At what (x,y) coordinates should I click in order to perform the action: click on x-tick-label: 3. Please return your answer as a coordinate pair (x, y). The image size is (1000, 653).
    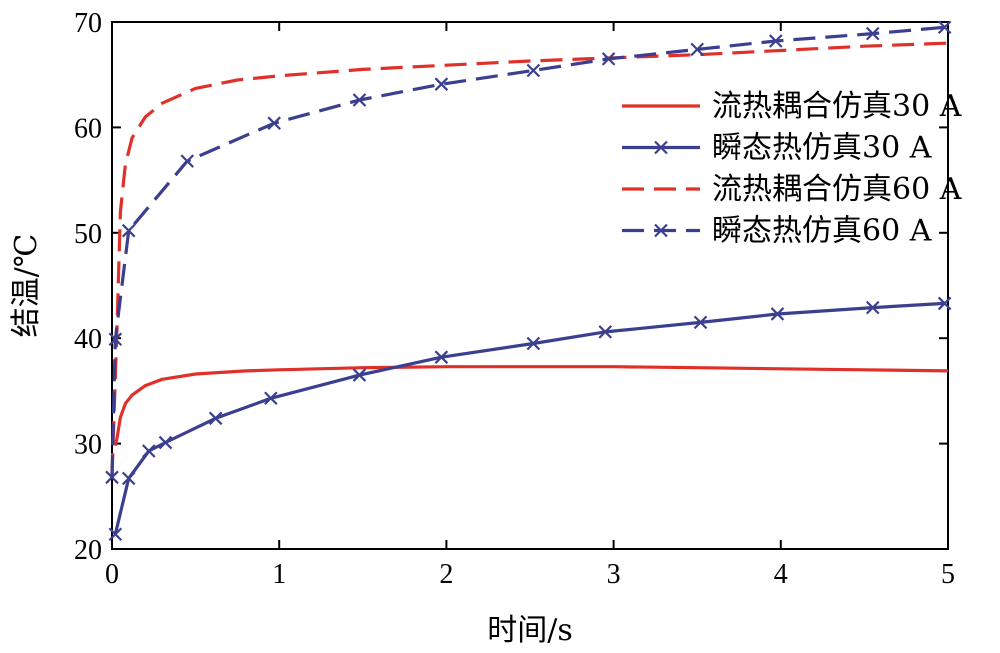
    Looking at the image, I should click on (614, 574).